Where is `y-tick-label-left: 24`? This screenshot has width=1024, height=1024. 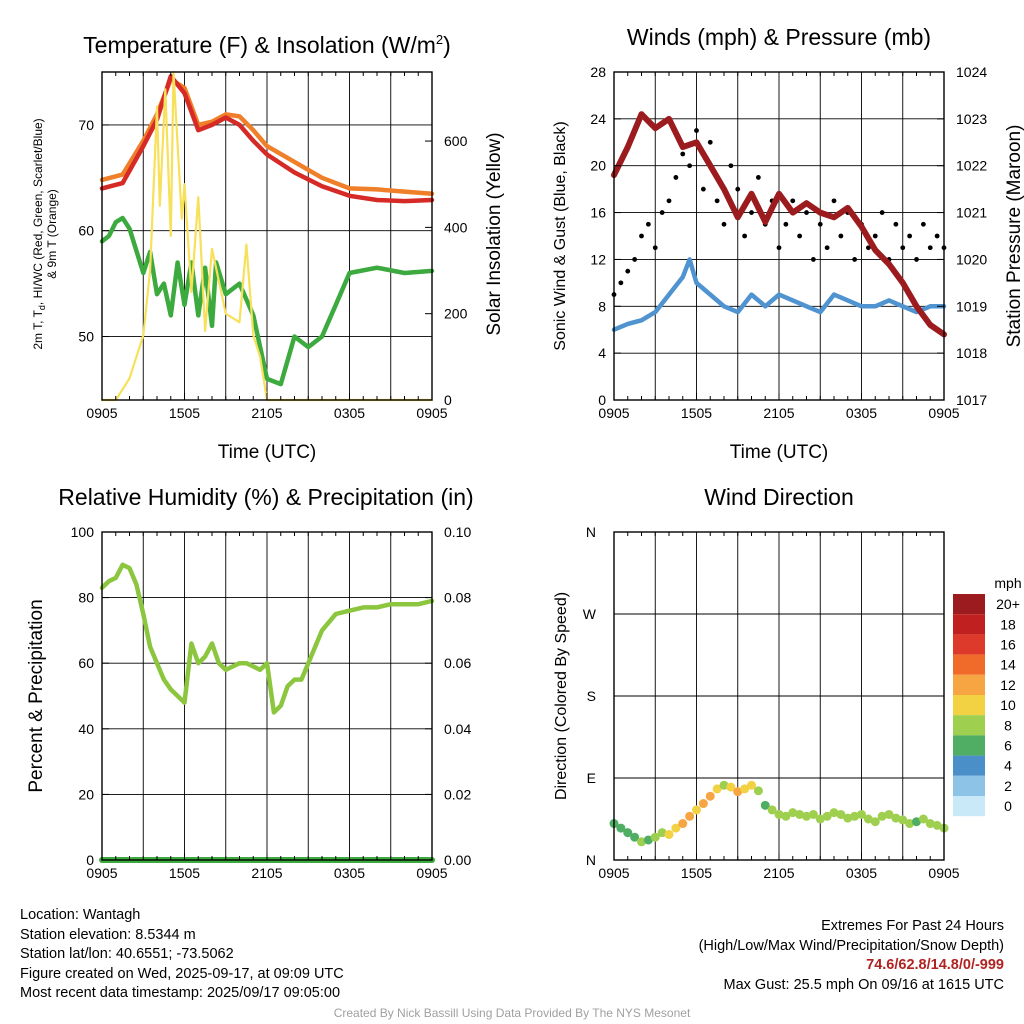
y-tick-label-left: 24 is located at coordinates (598, 119).